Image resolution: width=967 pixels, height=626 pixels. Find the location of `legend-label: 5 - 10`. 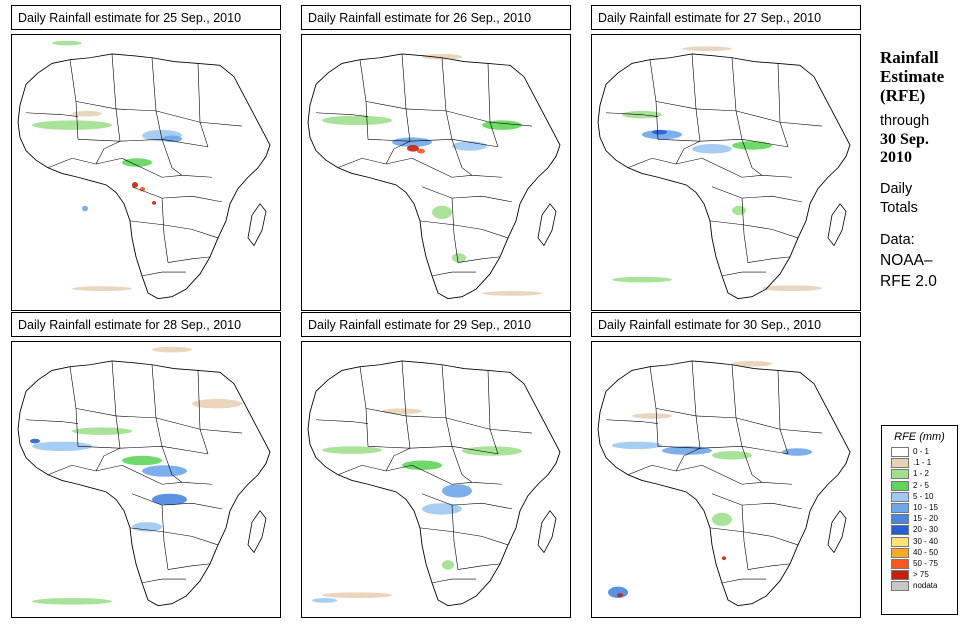

legend-label: 5 - 10 is located at coordinates (923, 496).